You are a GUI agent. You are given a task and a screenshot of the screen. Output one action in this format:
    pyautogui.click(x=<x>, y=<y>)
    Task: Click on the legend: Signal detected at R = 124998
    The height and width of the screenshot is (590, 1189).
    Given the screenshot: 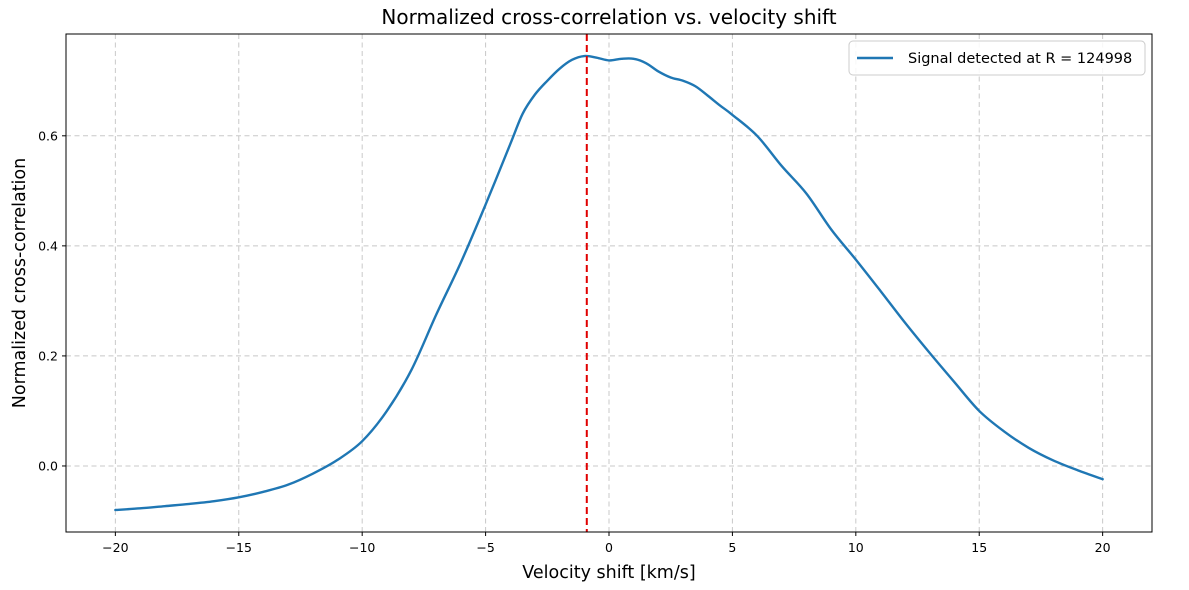 What is the action you would take?
    pyautogui.click(x=997, y=58)
    